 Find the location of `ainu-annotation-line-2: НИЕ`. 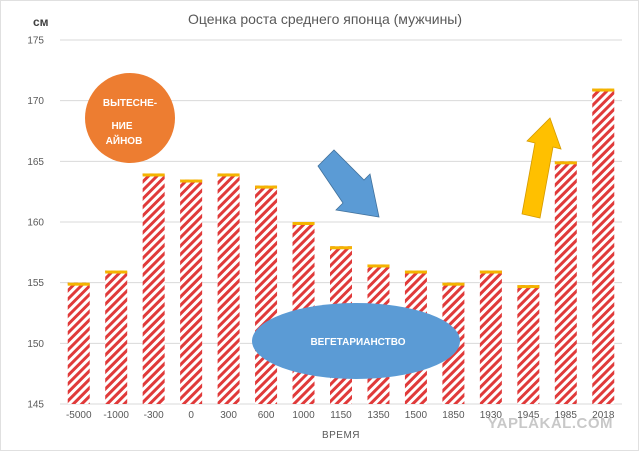

ainu-annotation-line-2: НИЕ is located at coordinates (121, 126).